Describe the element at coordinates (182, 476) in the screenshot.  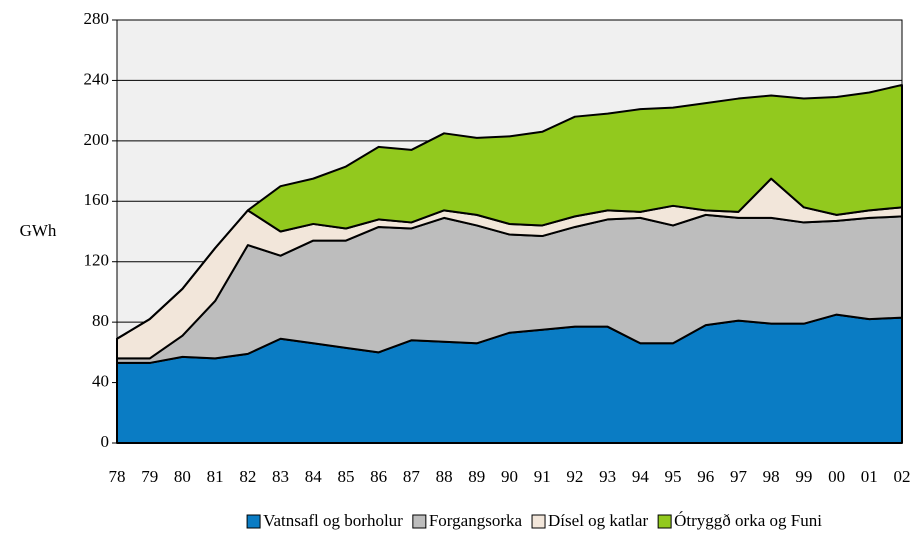
I see `x-tick-label: 80` at that location.